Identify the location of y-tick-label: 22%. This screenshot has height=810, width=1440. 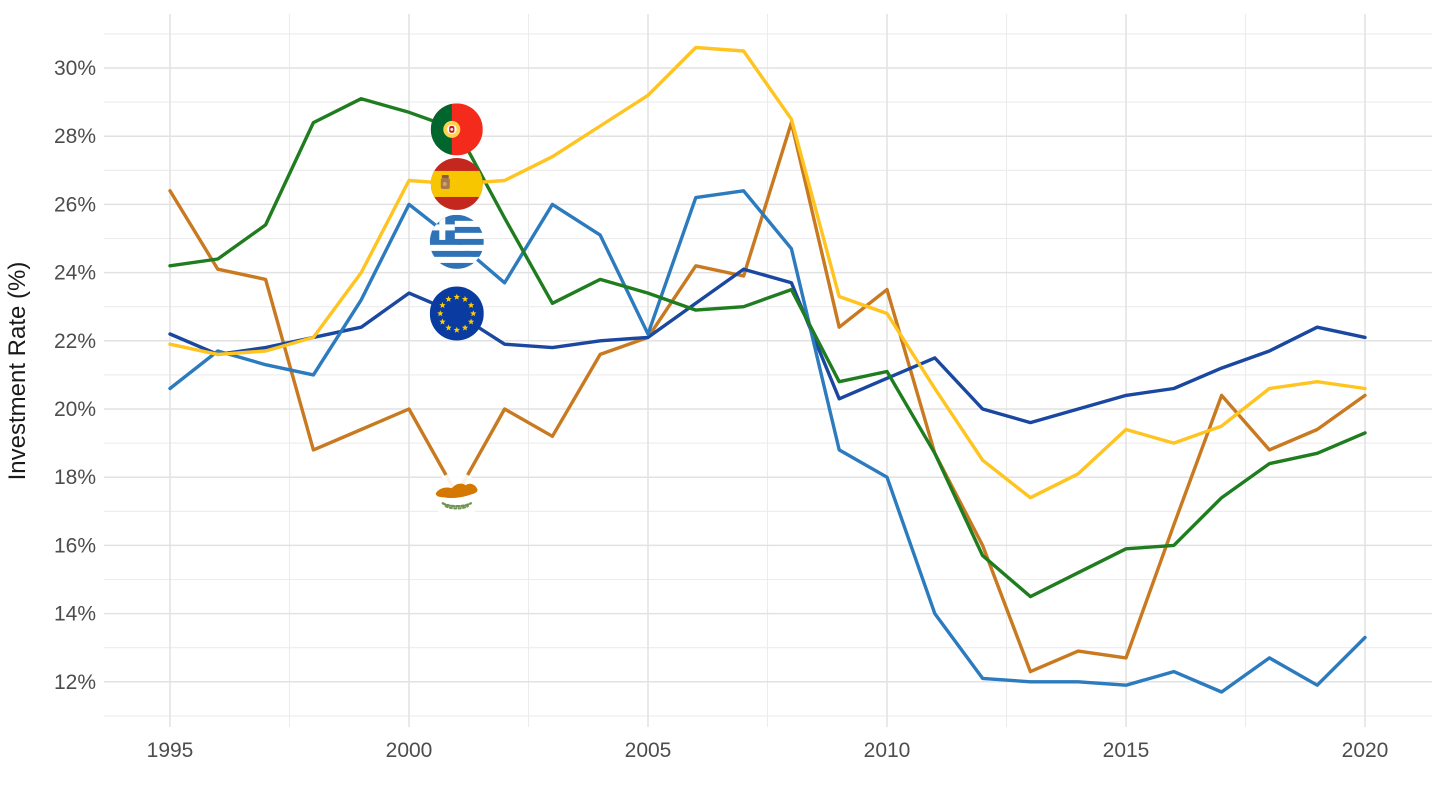
(75, 341).